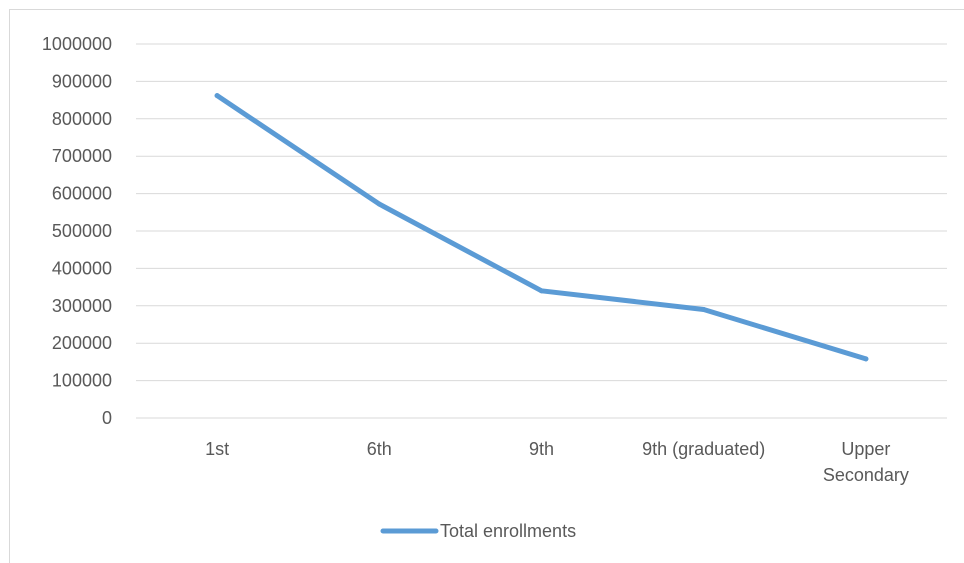 Image resolution: width=964 pixels, height=563 pixels. I want to click on legend: Total enrollments, so click(478, 531).